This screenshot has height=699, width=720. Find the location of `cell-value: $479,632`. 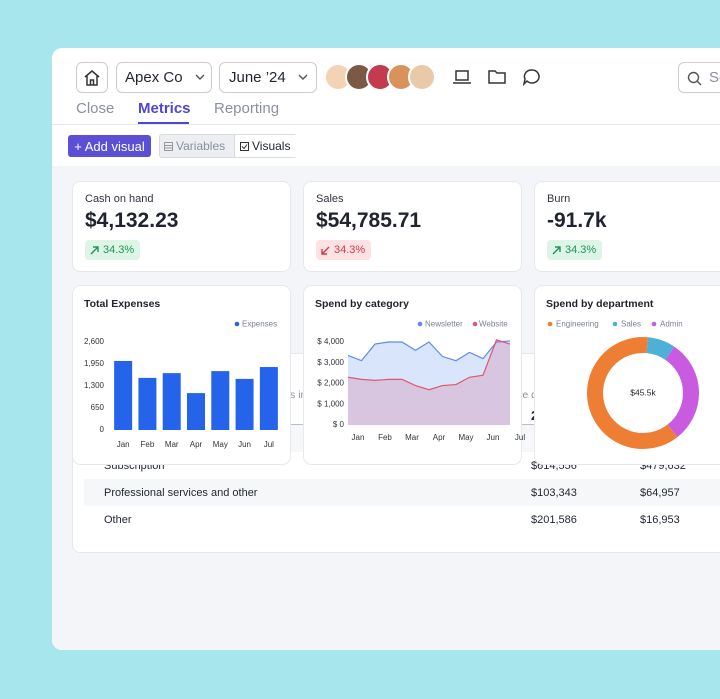

cell-value: $479,632 is located at coordinates (663, 466).